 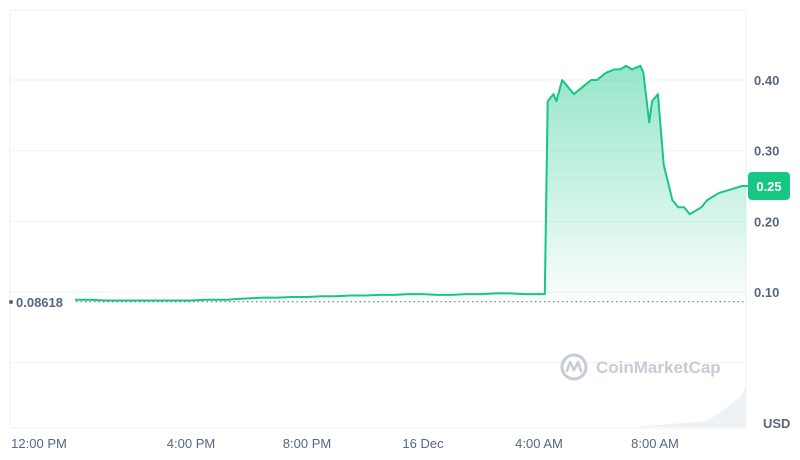 What do you see at coordinates (766, 292) in the screenshot?
I see `y-tick-label: 0.10` at bounding box center [766, 292].